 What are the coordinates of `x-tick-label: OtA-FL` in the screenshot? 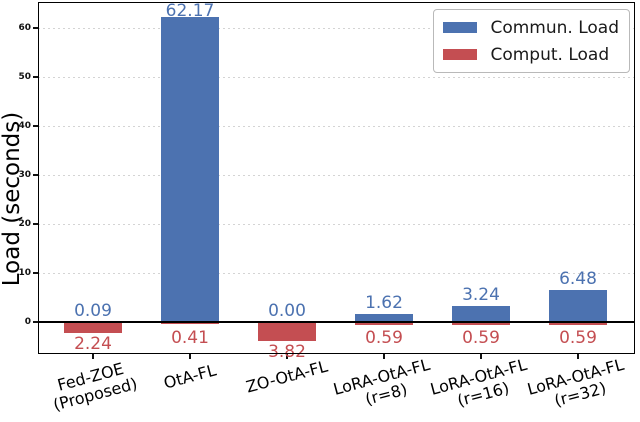 It's located at (190, 376).